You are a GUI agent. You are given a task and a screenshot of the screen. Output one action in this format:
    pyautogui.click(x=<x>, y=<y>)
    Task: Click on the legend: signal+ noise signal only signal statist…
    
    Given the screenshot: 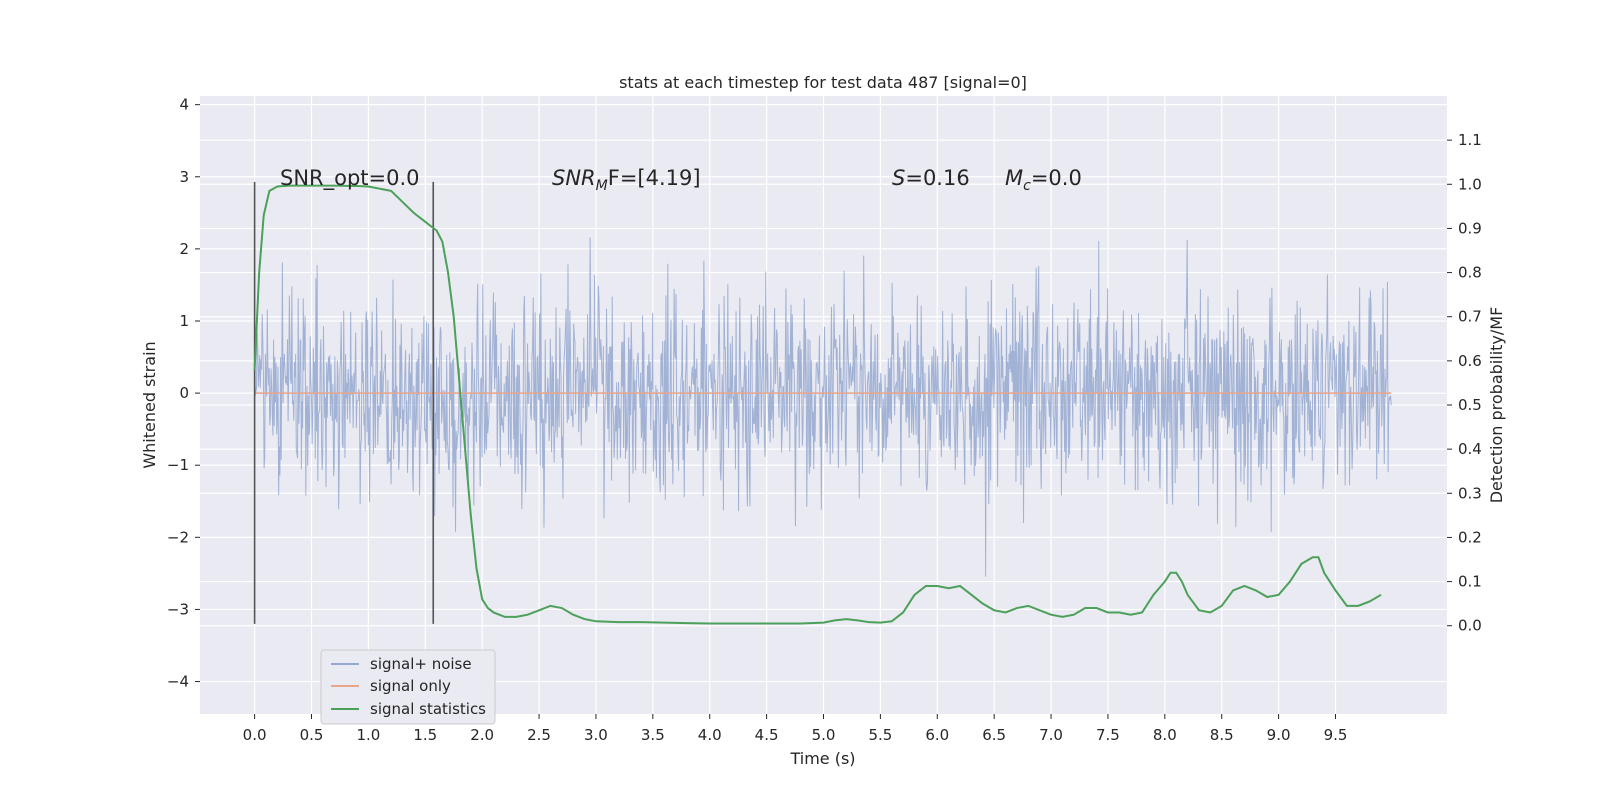 What is the action you would take?
    pyautogui.click(x=408, y=687)
    